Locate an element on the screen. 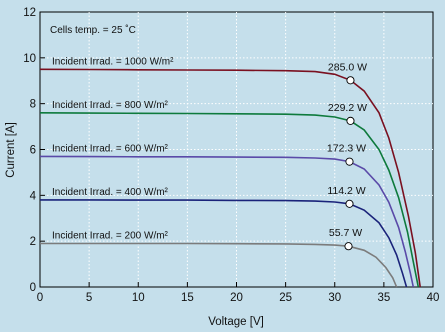 The width and height of the screenshot is (445, 332). x-tick-label-1: 5 is located at coordinates (89, 298).